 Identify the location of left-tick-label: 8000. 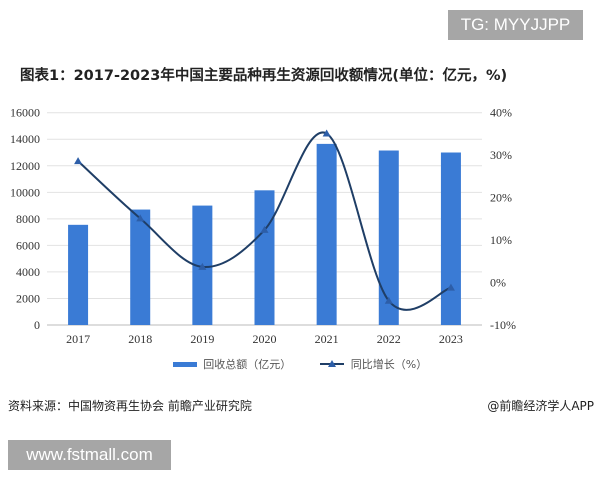
(28, 219).